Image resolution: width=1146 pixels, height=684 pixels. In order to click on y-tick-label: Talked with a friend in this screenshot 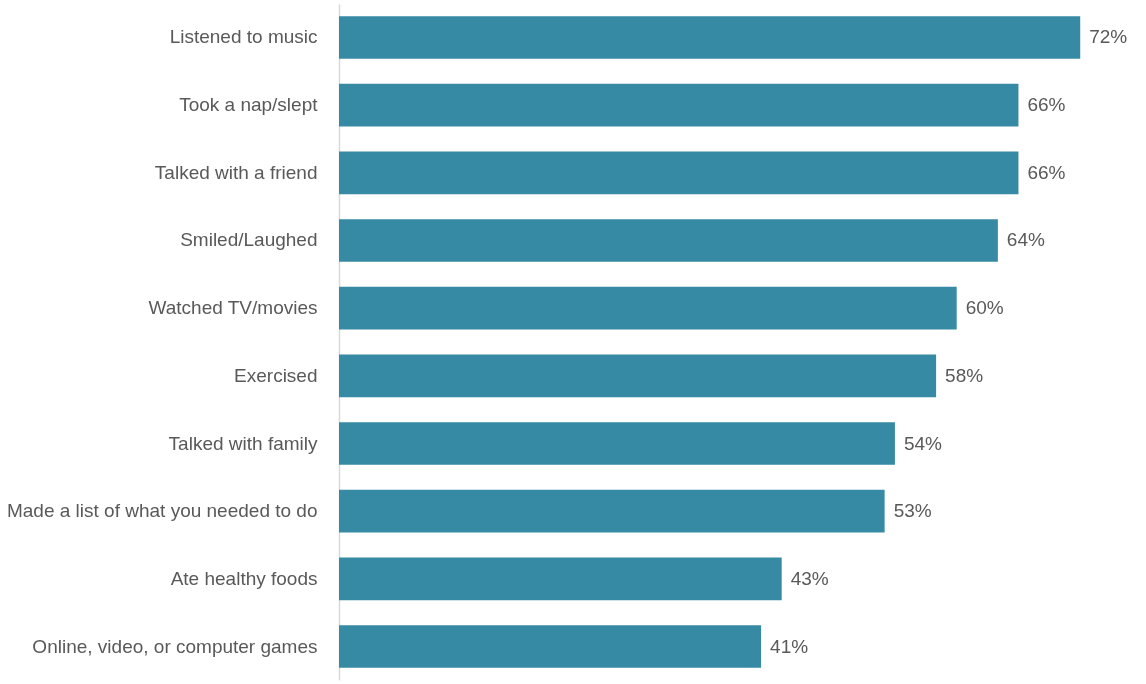, I will do `click(236, 172)`.